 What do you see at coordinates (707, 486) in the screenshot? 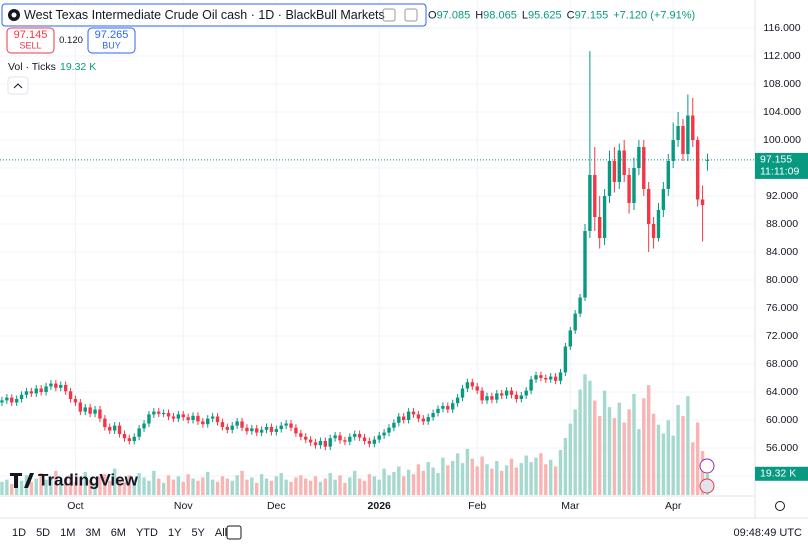
I see `flag-badge` at bounding box center [707, 486].